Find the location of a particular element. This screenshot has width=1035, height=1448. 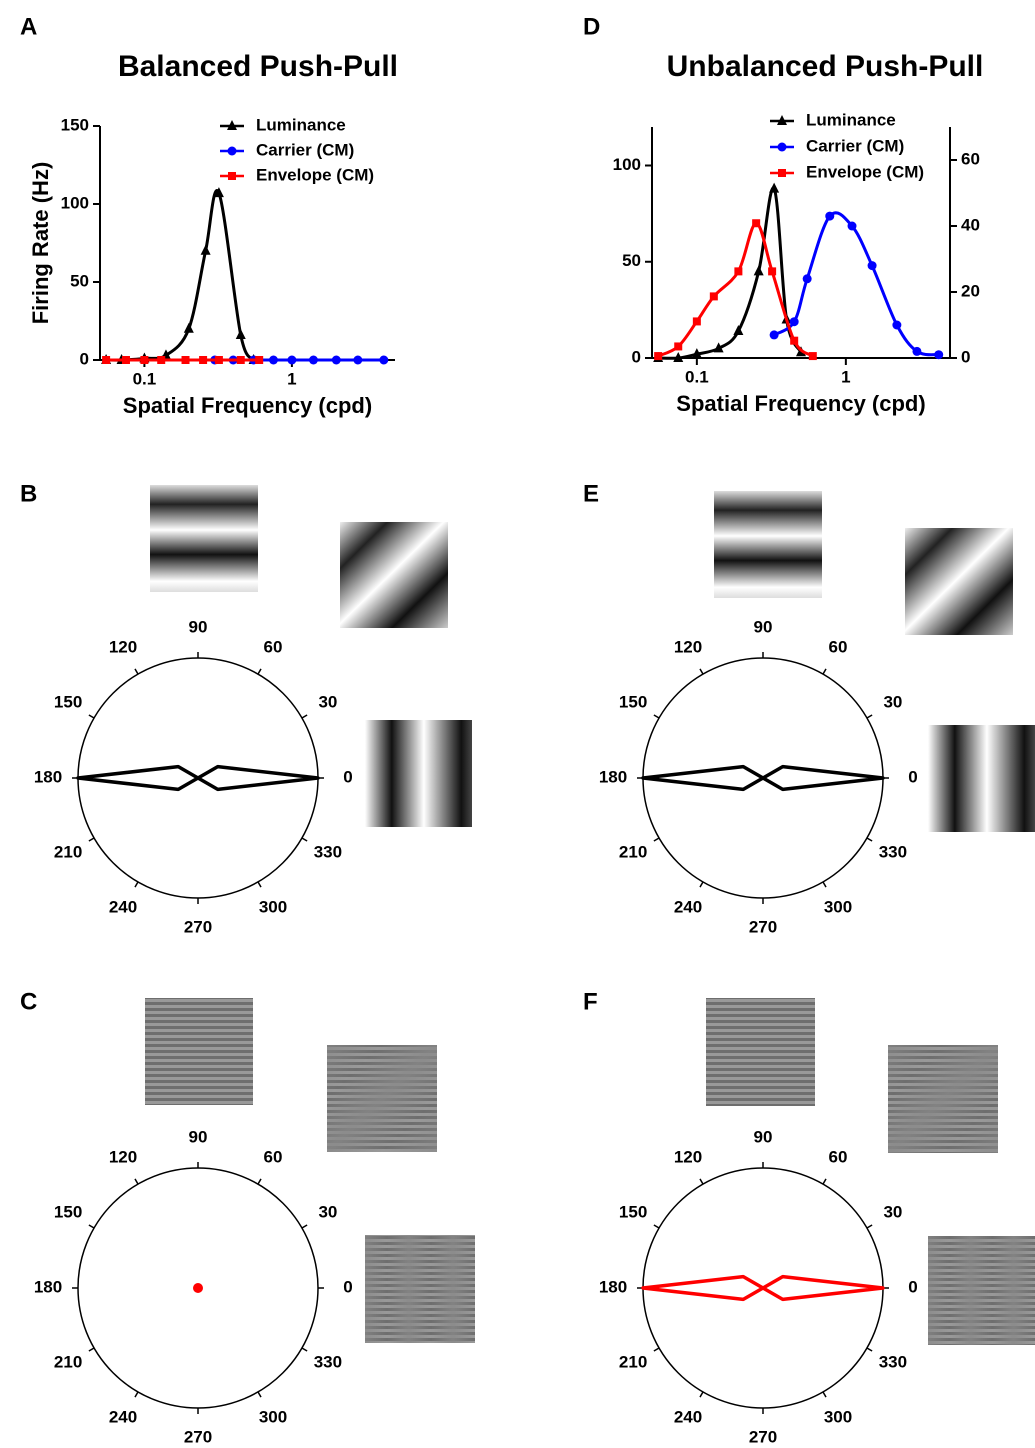

grating-vertical is located at coordinates (418, 773).